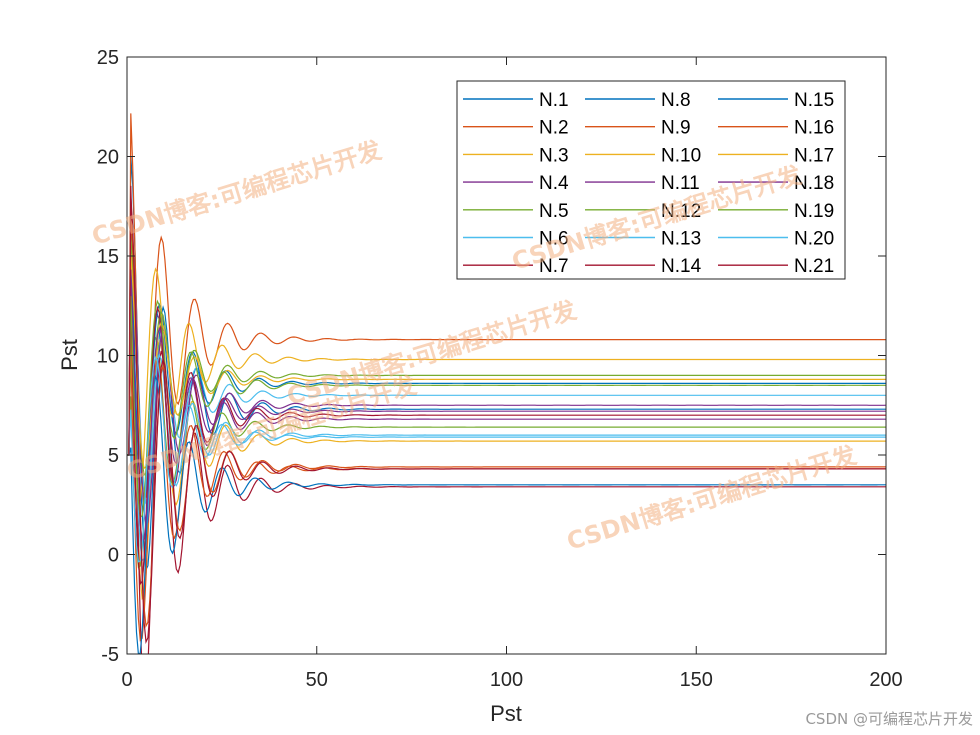 This screenshot has height=735, width=980. What do you see at coordinates (676, 100) in the screenshot?
I see `legend-label: N.8` at bounding box center [676, 100].